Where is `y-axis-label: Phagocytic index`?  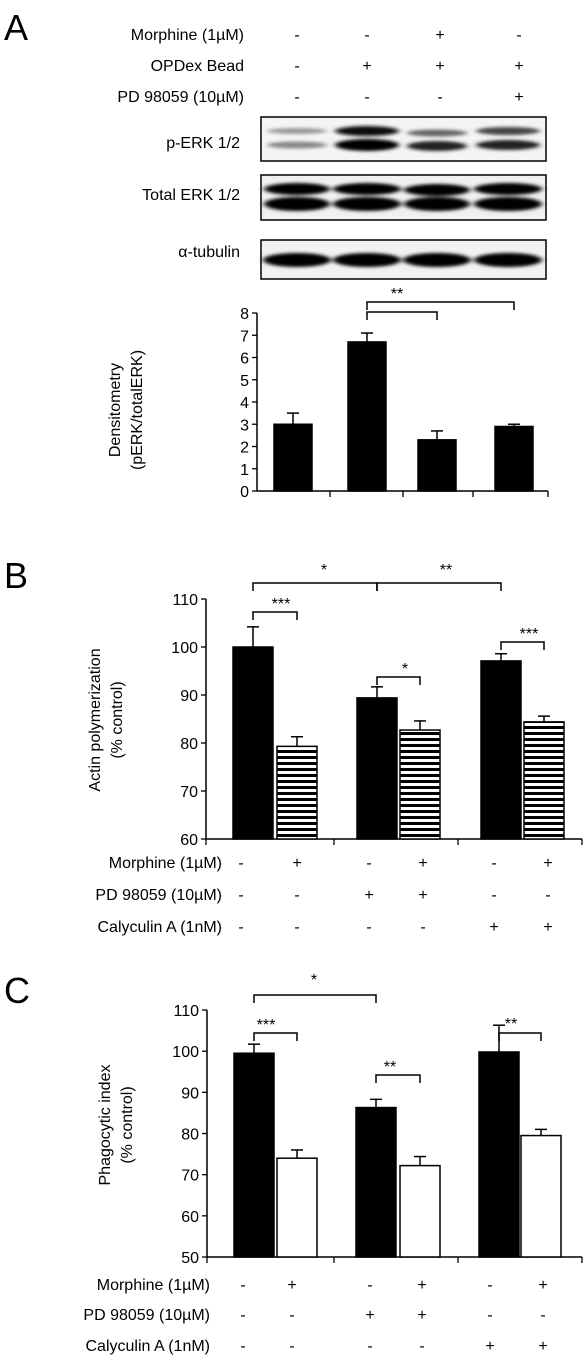 y-axis-label: Phagocytic index is located at coordinates (105, 1125).